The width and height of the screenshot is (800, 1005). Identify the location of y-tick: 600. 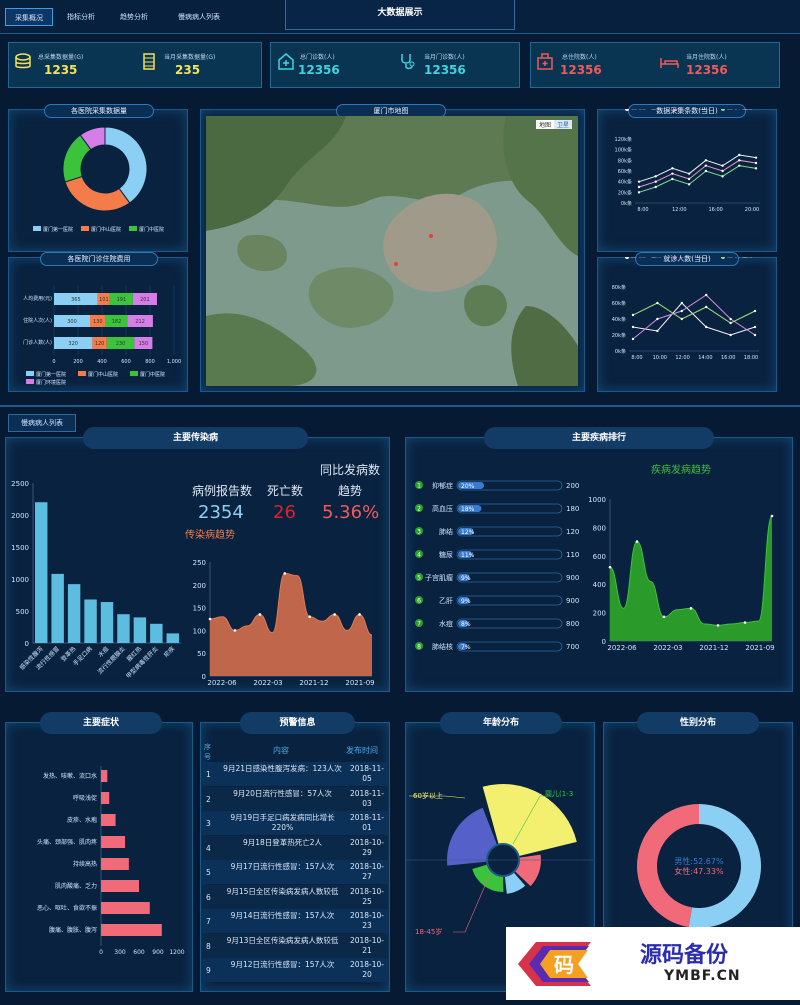
(599, 557).